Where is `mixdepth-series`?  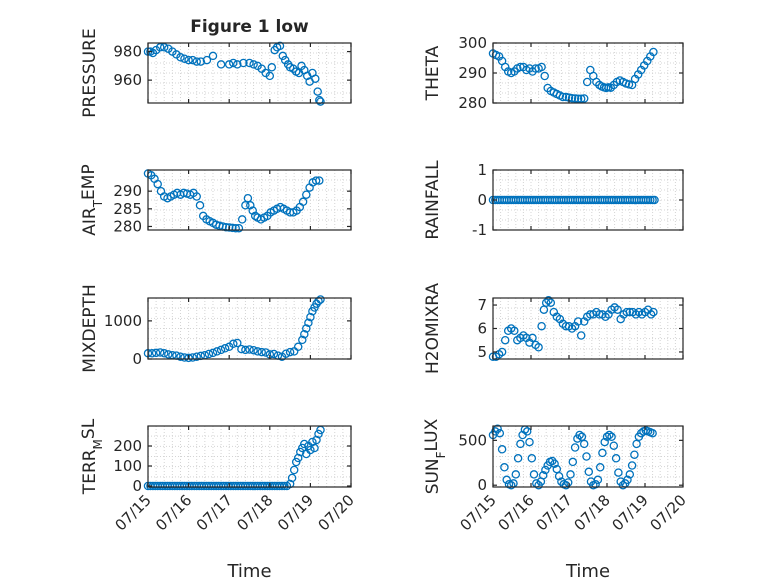
mixdepth-series is located at coordinates (234, 329).